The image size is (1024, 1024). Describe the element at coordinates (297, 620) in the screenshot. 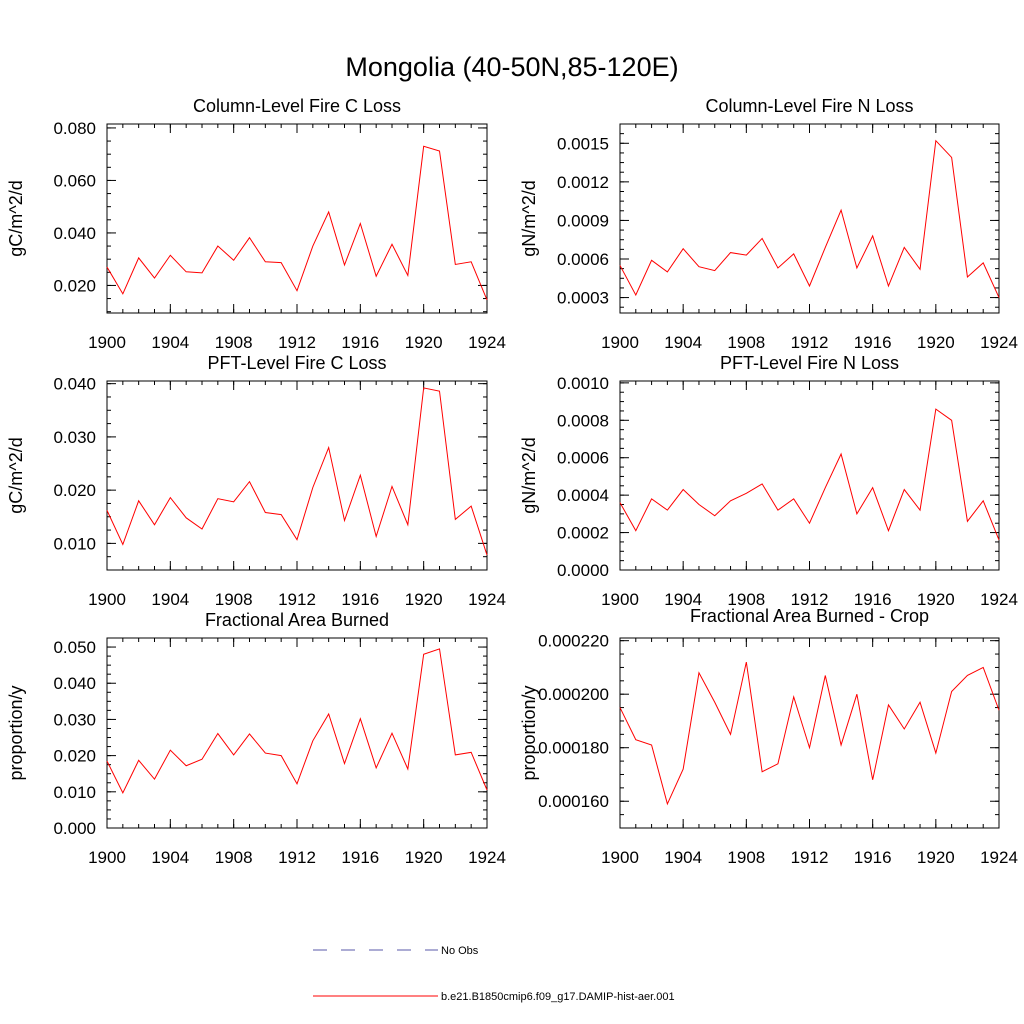

I see `panel-title: Fractional Area Burned` at that location.